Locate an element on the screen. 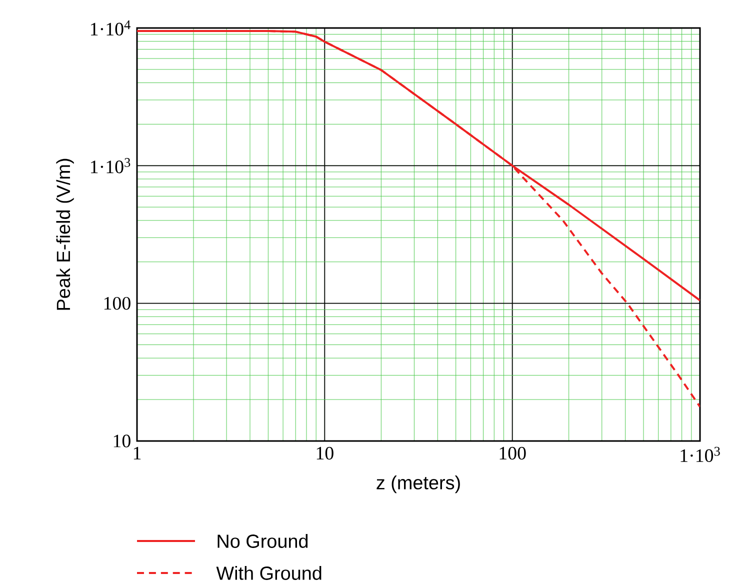  x-tick-label: 1 is located at coordinates (137, 453).